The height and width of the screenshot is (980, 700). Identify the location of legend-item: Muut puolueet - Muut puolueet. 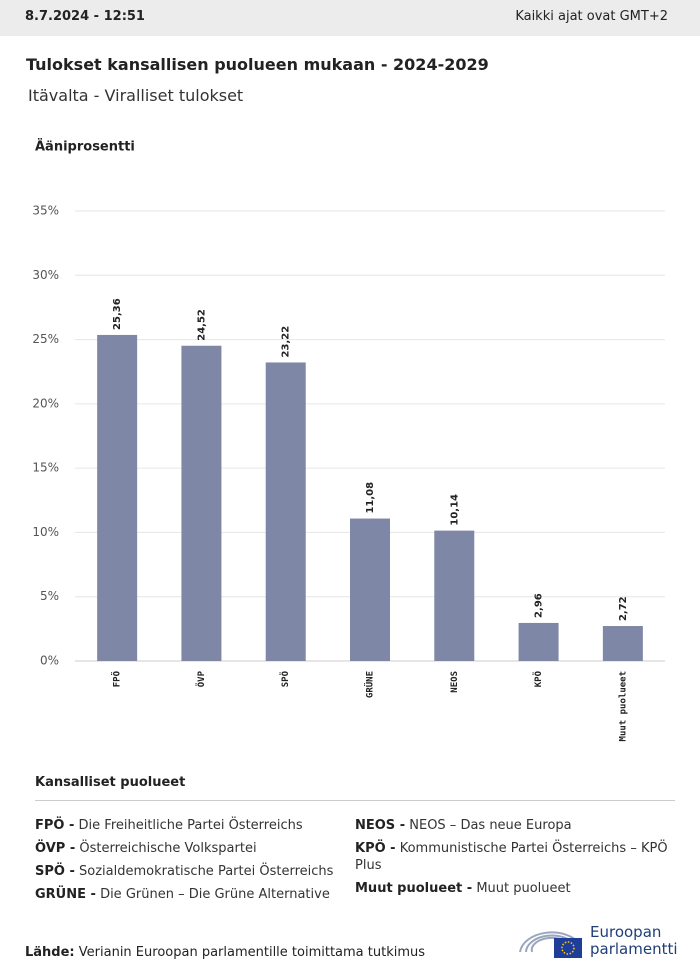
(515, 888).